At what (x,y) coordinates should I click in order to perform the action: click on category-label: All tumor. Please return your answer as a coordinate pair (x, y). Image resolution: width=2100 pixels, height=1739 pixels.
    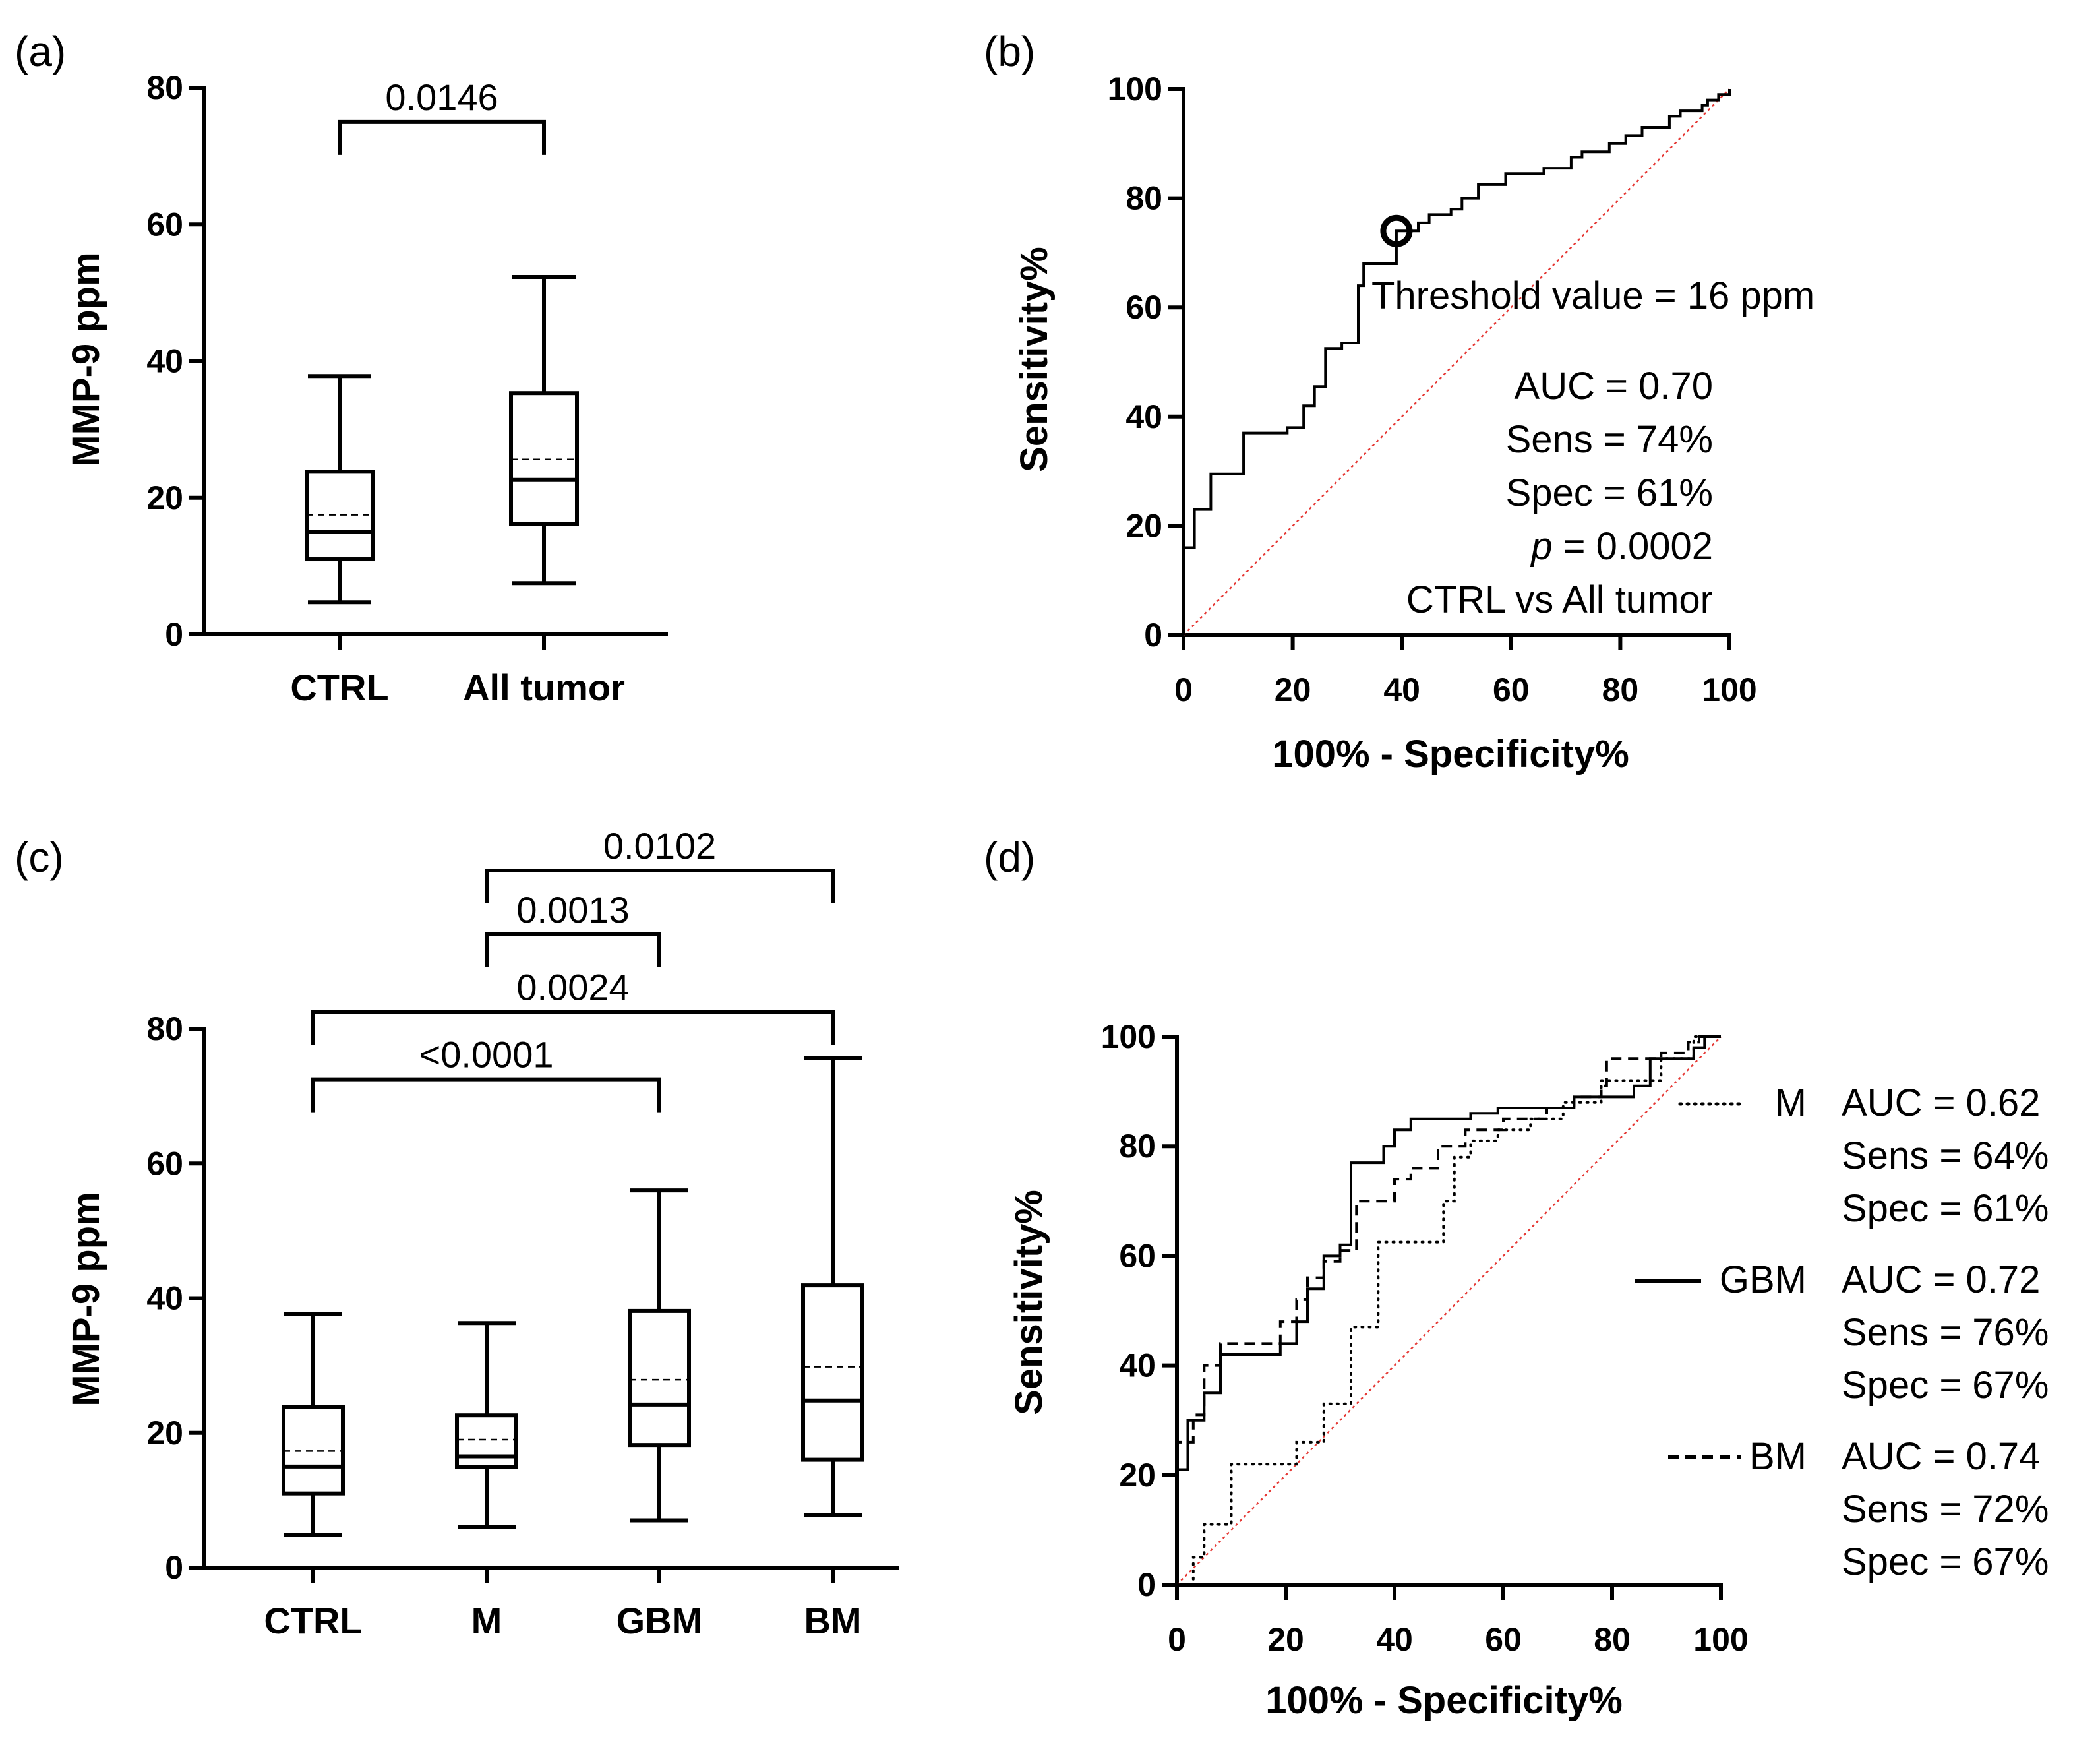
    Looking at the image, I should click on (544, 687).